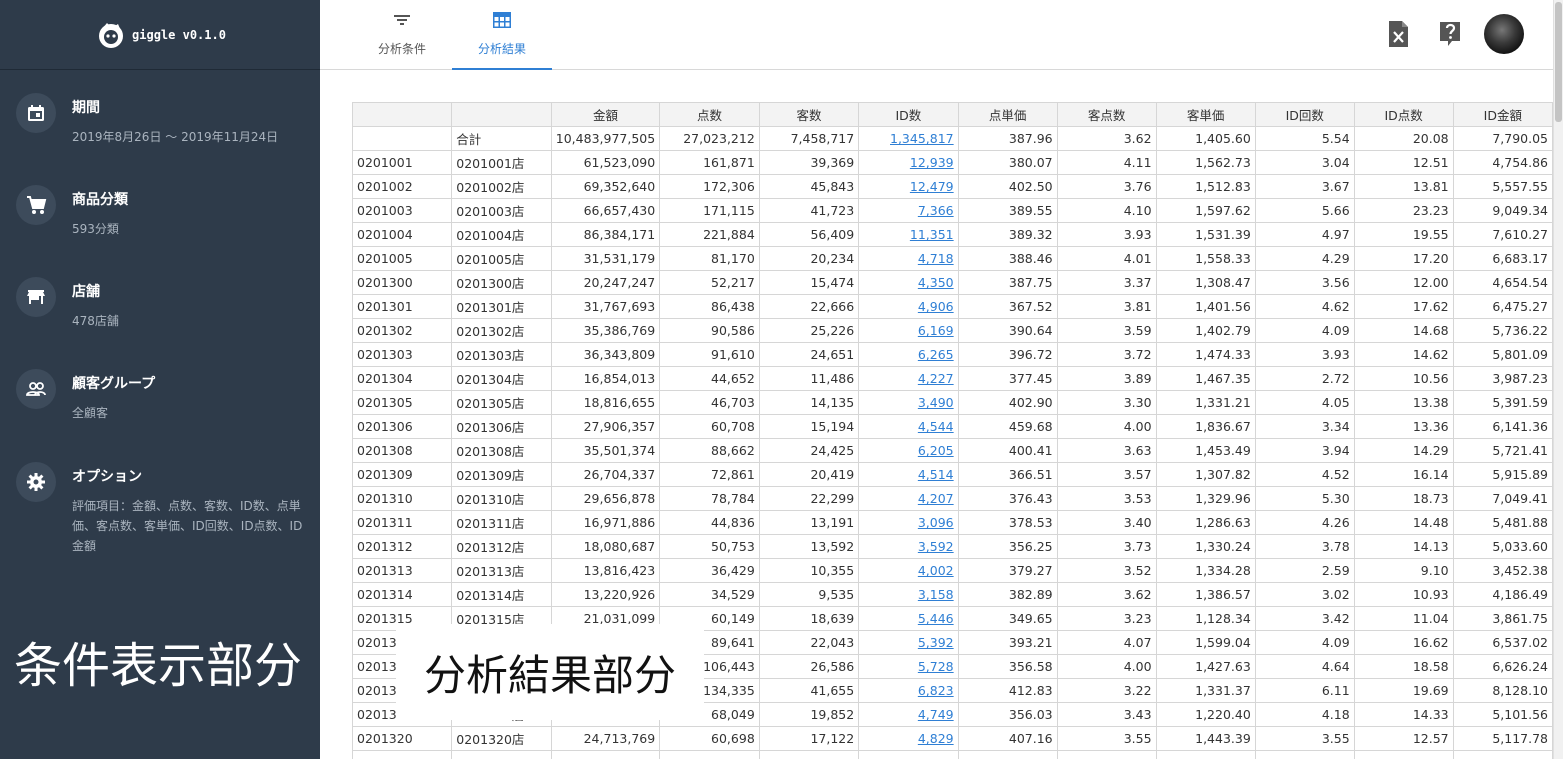 This screenshot has width=1563, height=759. Describe the element at coordinates (1007, 498) in the screenshot. I see `metric-cell: 376.43` at that location.